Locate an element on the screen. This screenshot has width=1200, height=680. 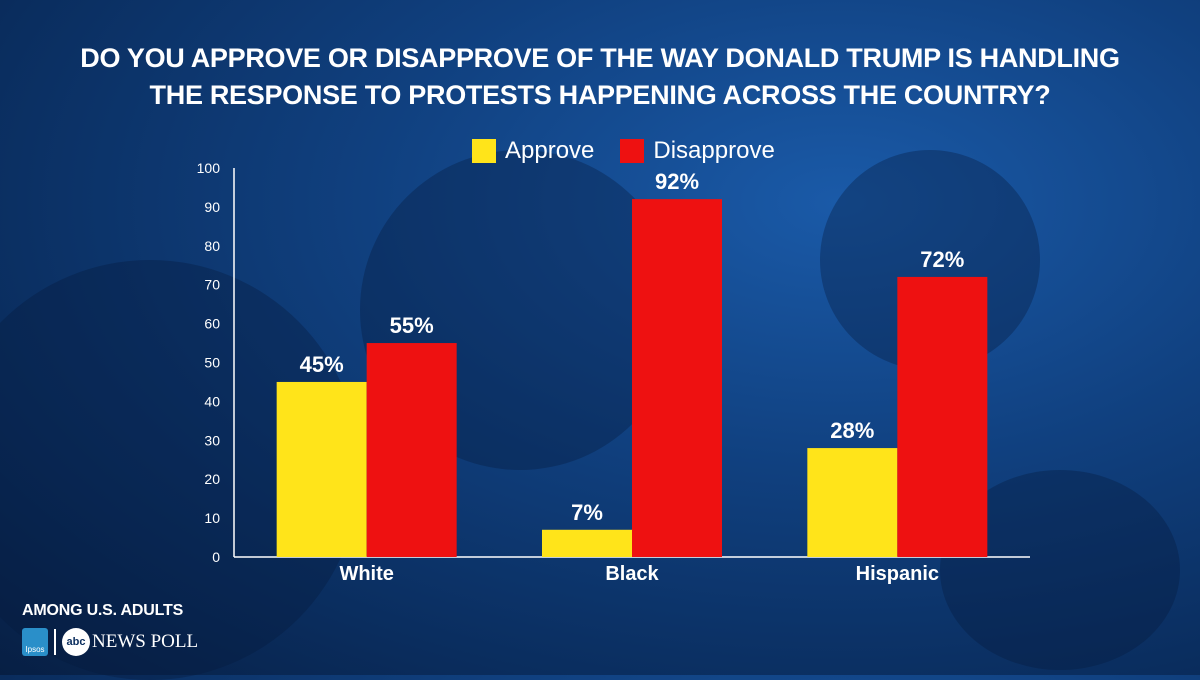
poll-logos: Ipsos abc NEWS POLL is located at coordinates (110, 642).